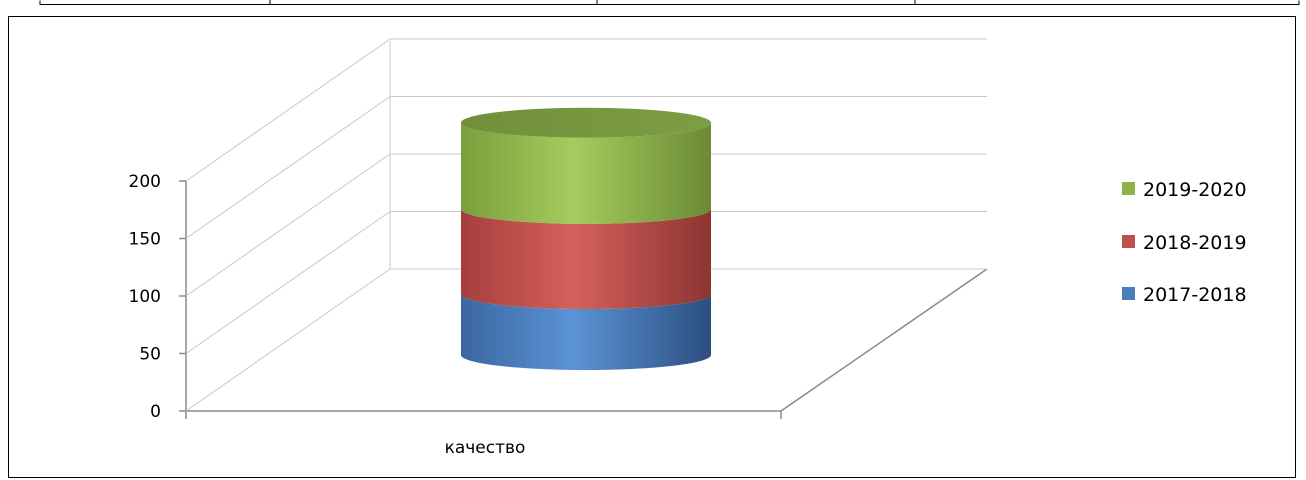 The image size is (1306, 480). Describe the element at coordinates (586, 332) in the screenshot. I see `cylinder-segment-2017-2018` at that location.